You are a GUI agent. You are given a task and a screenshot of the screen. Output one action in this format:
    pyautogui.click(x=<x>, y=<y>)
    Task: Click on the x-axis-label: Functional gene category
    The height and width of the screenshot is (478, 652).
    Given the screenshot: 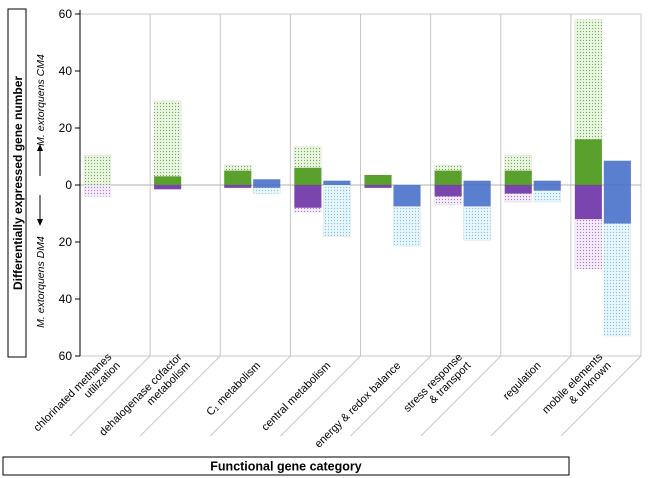 What is the action you would take?
    pyautogui.click(x=285, y=467)
    